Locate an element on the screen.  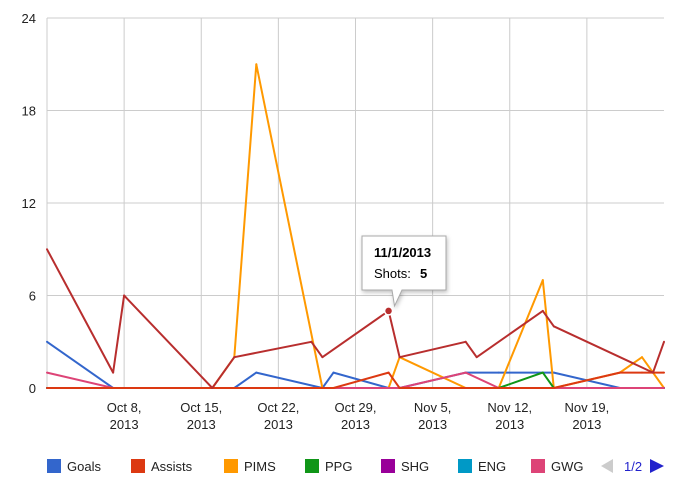
x-tick-label: Oct 22, is located at coordinates (278, 407).